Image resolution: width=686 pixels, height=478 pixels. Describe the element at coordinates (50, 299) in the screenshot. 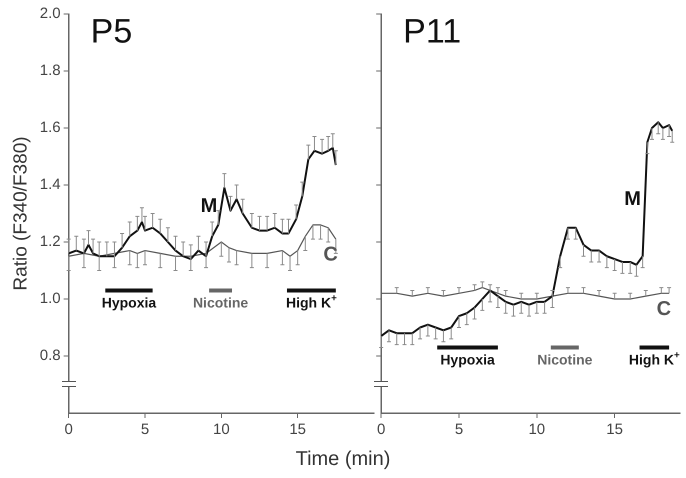

I see `y-tick-label: 1.0` at that location.